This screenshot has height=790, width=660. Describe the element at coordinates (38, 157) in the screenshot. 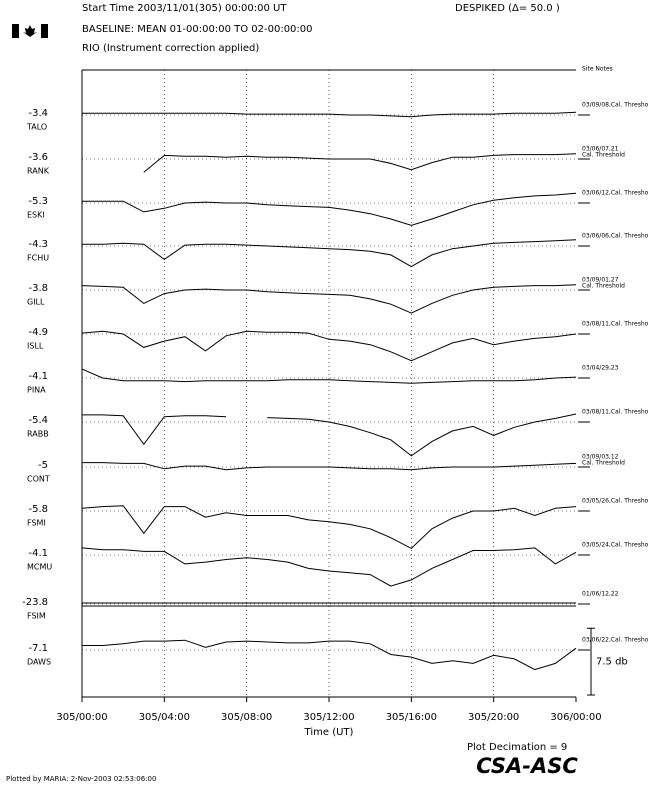

I see `baseline-value: -3.6` at that location.